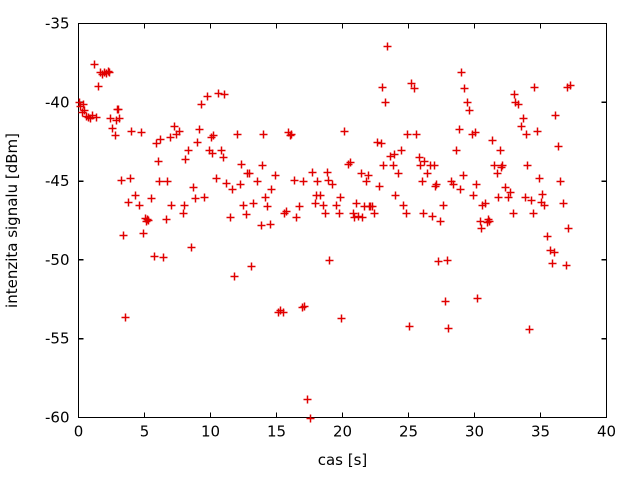  What do you see at coordinates (276, 432) in the screenshot?
I see `x-tick-label: 15` at bounding box center [276, 432].